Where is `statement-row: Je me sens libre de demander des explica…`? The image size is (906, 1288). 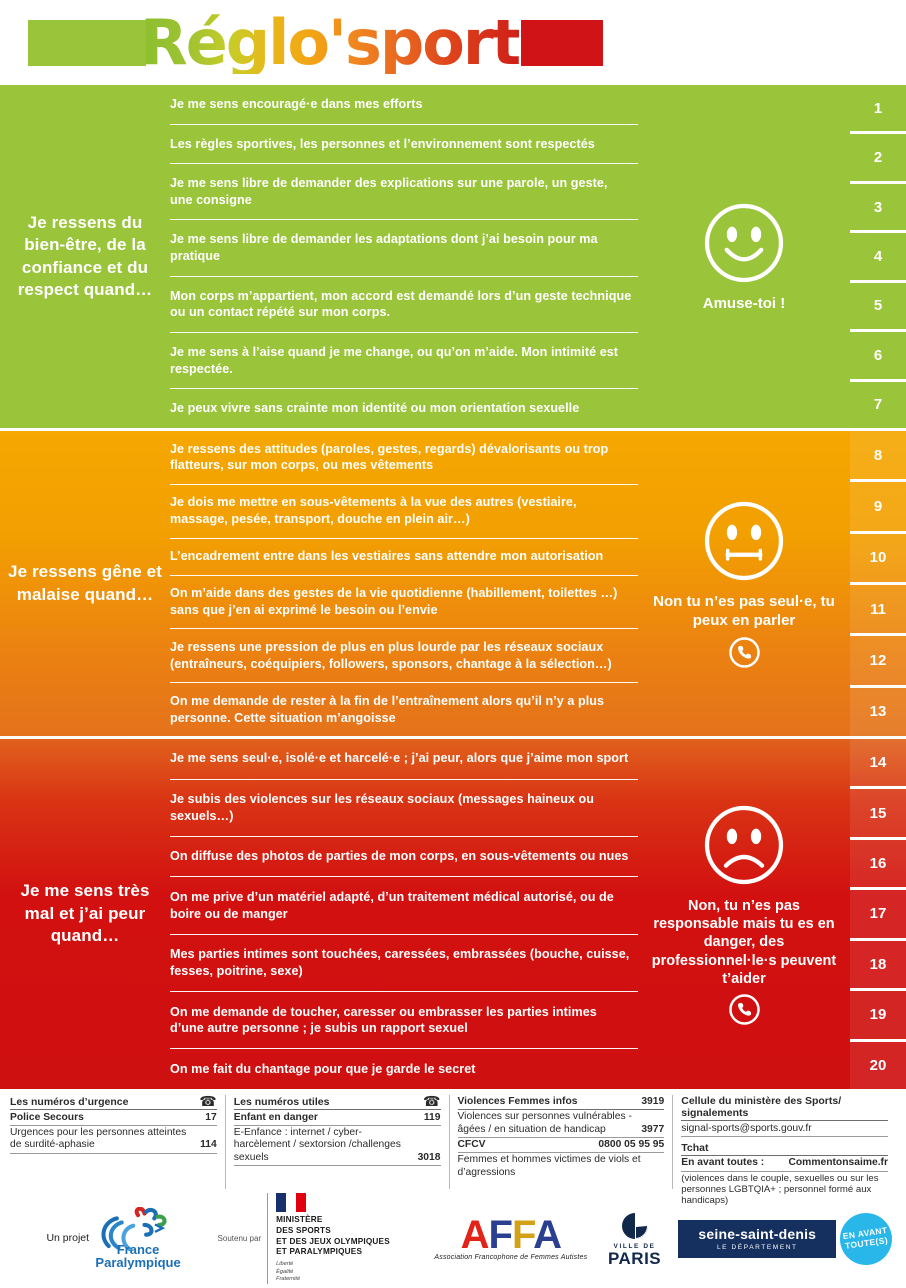 statement-row: Je me sens libre de demander des explica… is located at coordinates (404, 192).